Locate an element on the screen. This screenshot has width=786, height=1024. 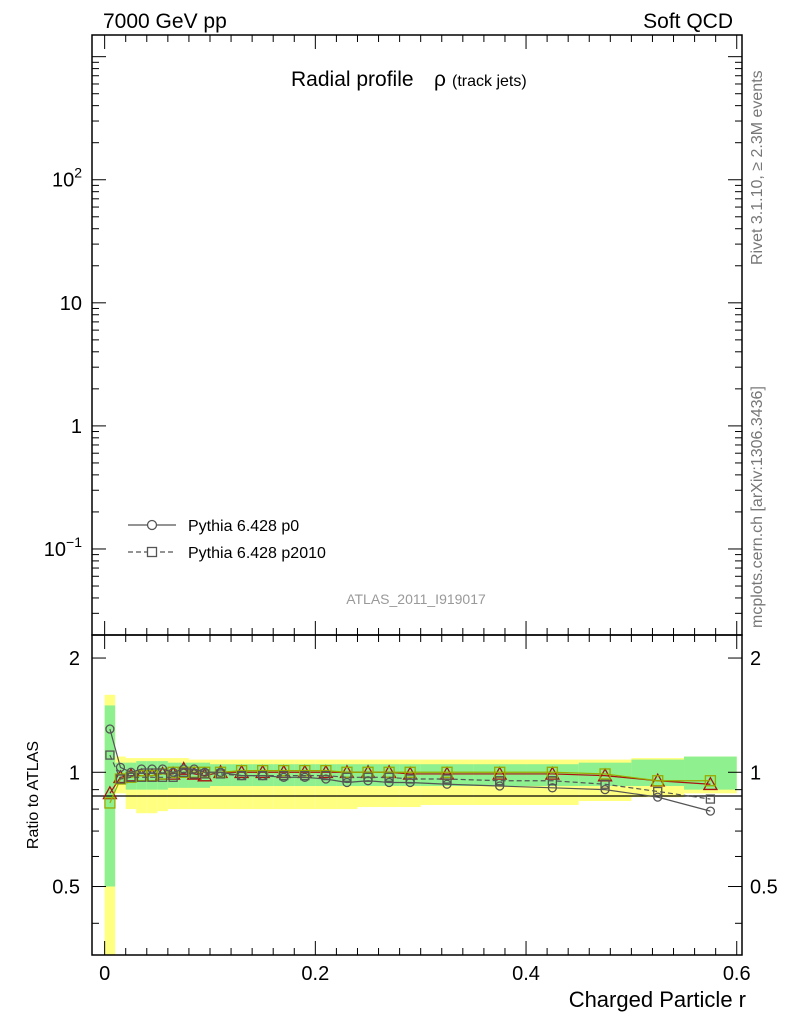
ratio-y-tick-label-right: 2 is located at coordinates (755, 659).